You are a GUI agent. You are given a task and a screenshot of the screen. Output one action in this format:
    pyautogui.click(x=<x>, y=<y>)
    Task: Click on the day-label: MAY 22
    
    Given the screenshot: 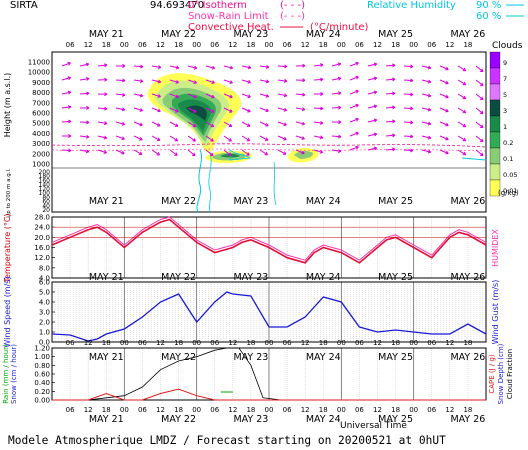 What is the action you would take?
    pyautogui.click(x=178, y=34)
    